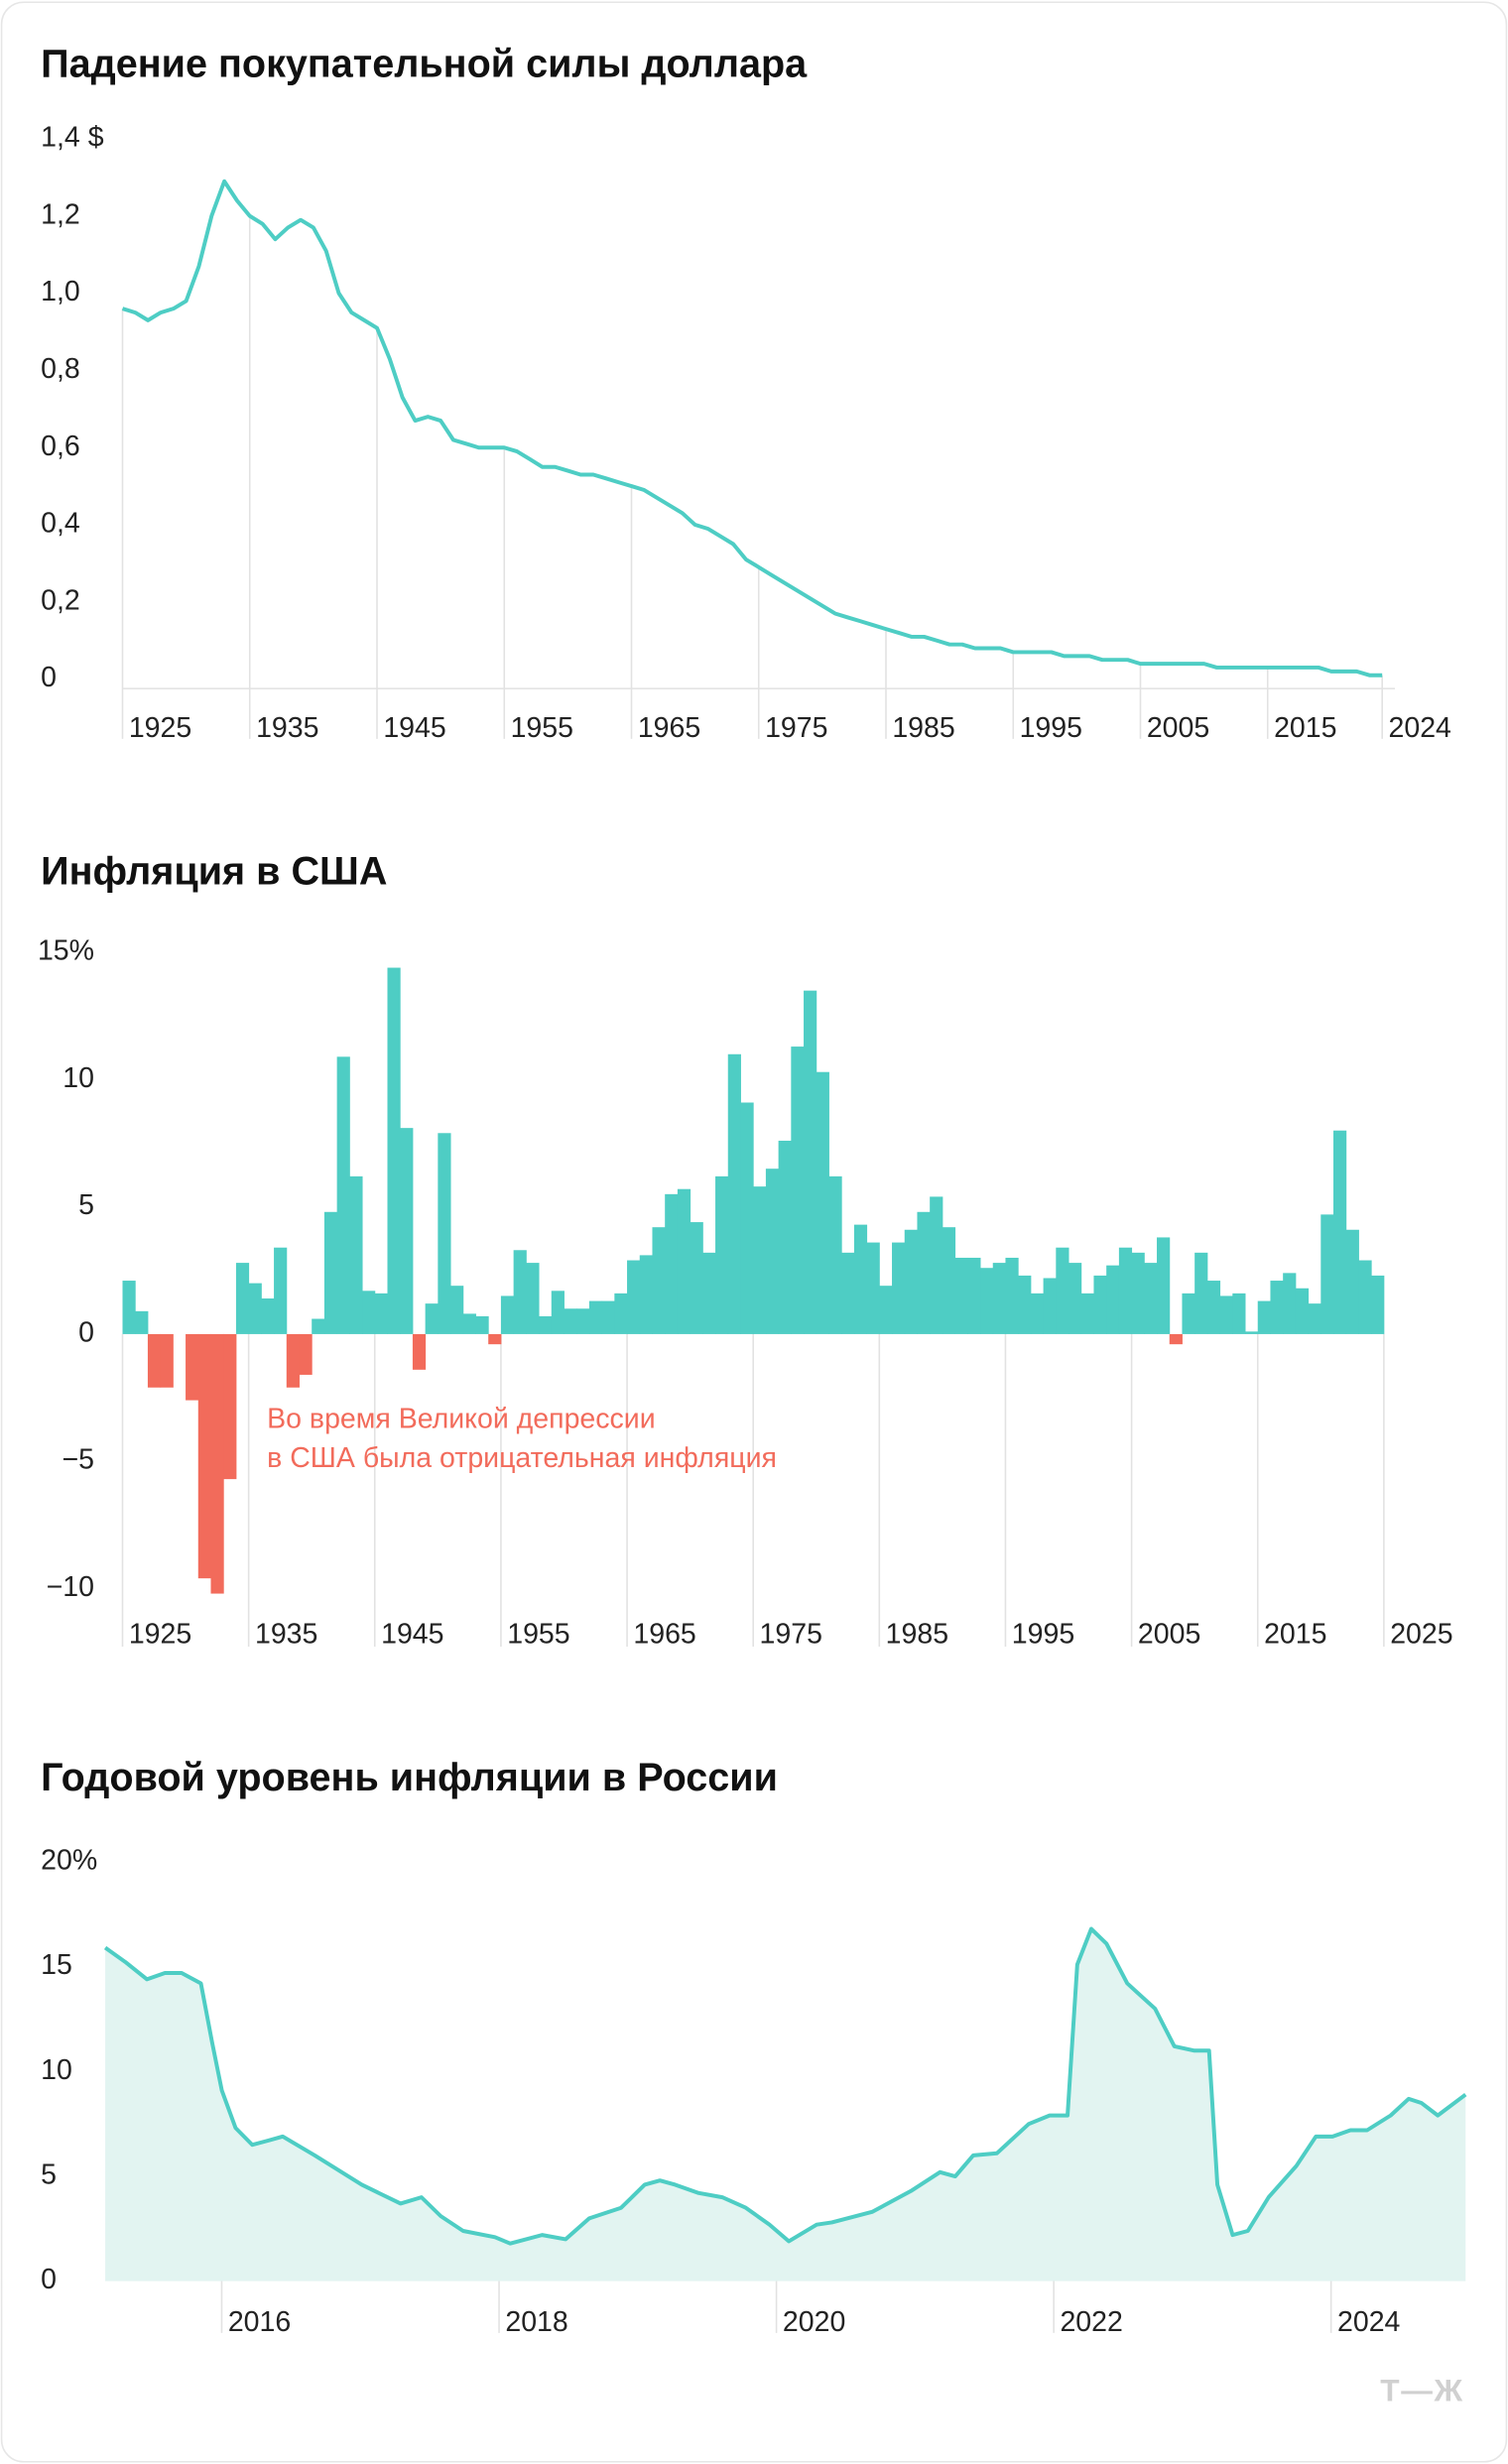  What do you see at coordinates (69, 1860) in the screenshot?
I see `y-tick-label: 20%` at bounding box center [69, 1860].